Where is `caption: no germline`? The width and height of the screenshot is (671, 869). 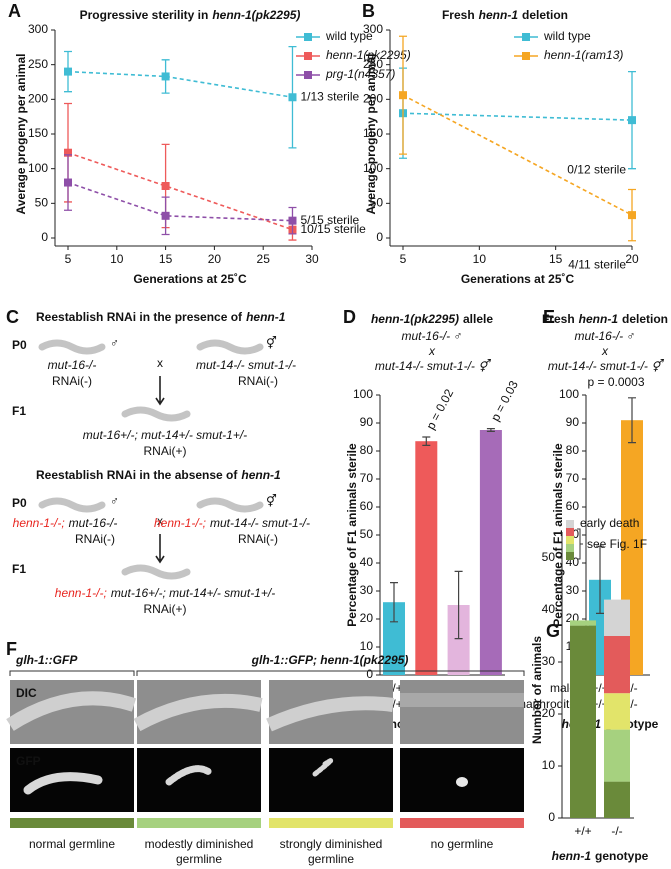
caption: no germline is located at coordinates (462, 844).